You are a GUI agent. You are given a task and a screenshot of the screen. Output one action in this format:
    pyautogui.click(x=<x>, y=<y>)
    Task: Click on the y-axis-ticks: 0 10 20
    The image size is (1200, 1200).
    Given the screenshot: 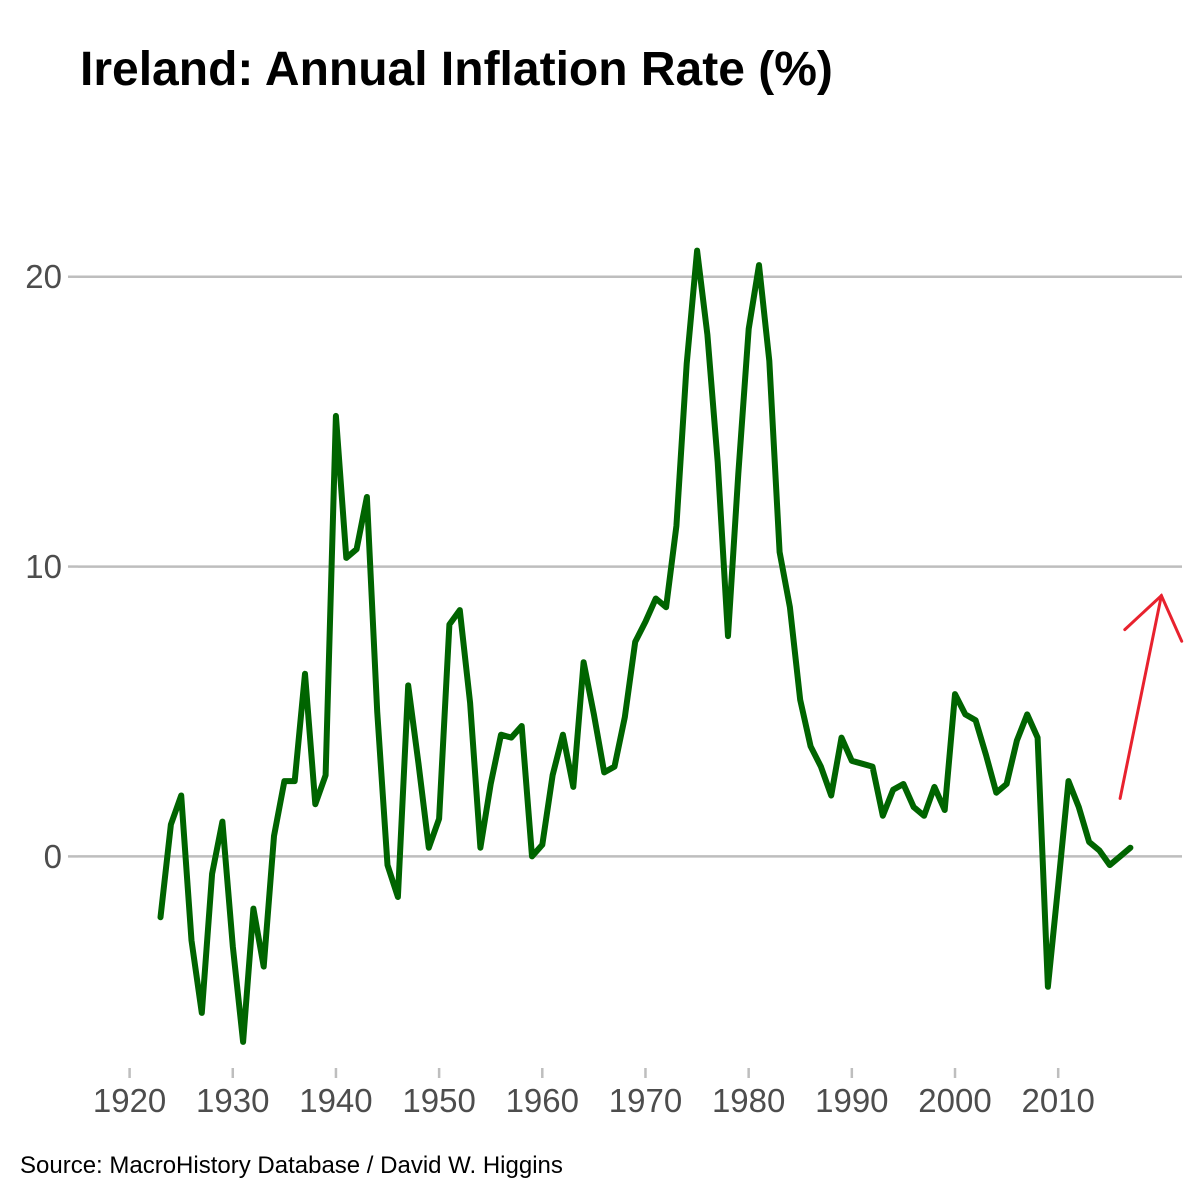 What is the action you would take?
    pyautogui.click(x=51, y=566)
    